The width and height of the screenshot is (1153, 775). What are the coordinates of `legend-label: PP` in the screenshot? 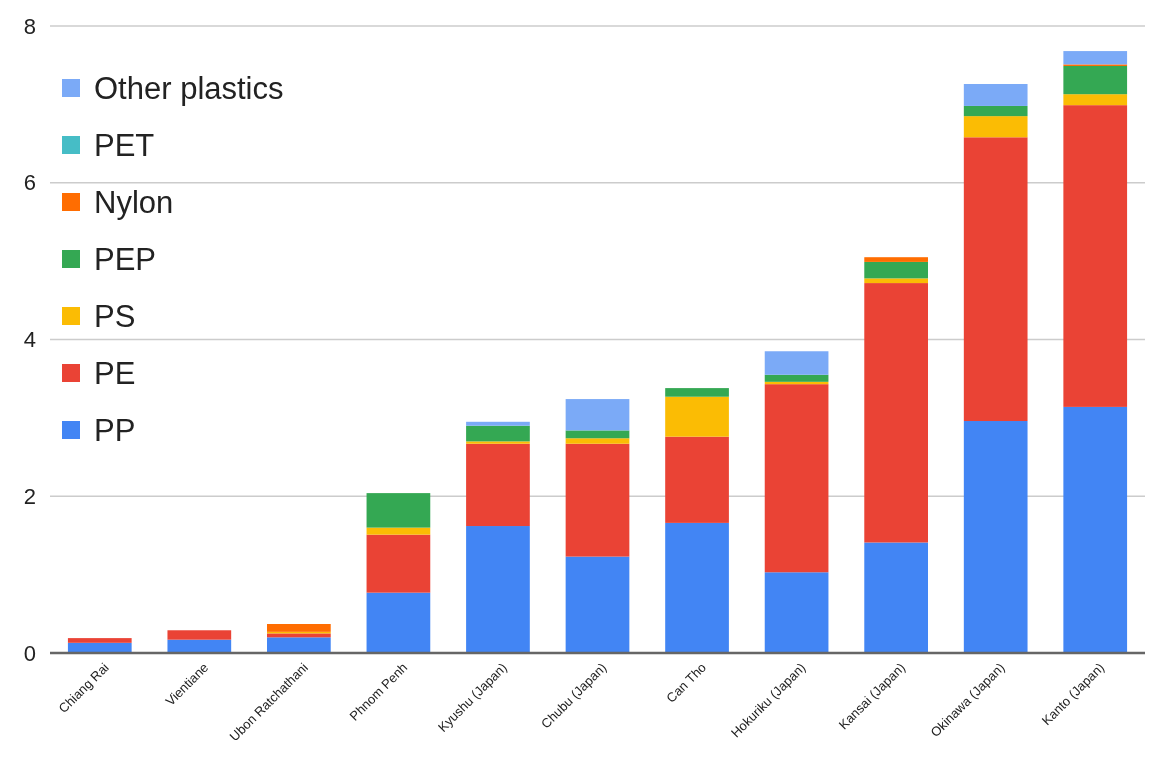 It's located at (115, 430).